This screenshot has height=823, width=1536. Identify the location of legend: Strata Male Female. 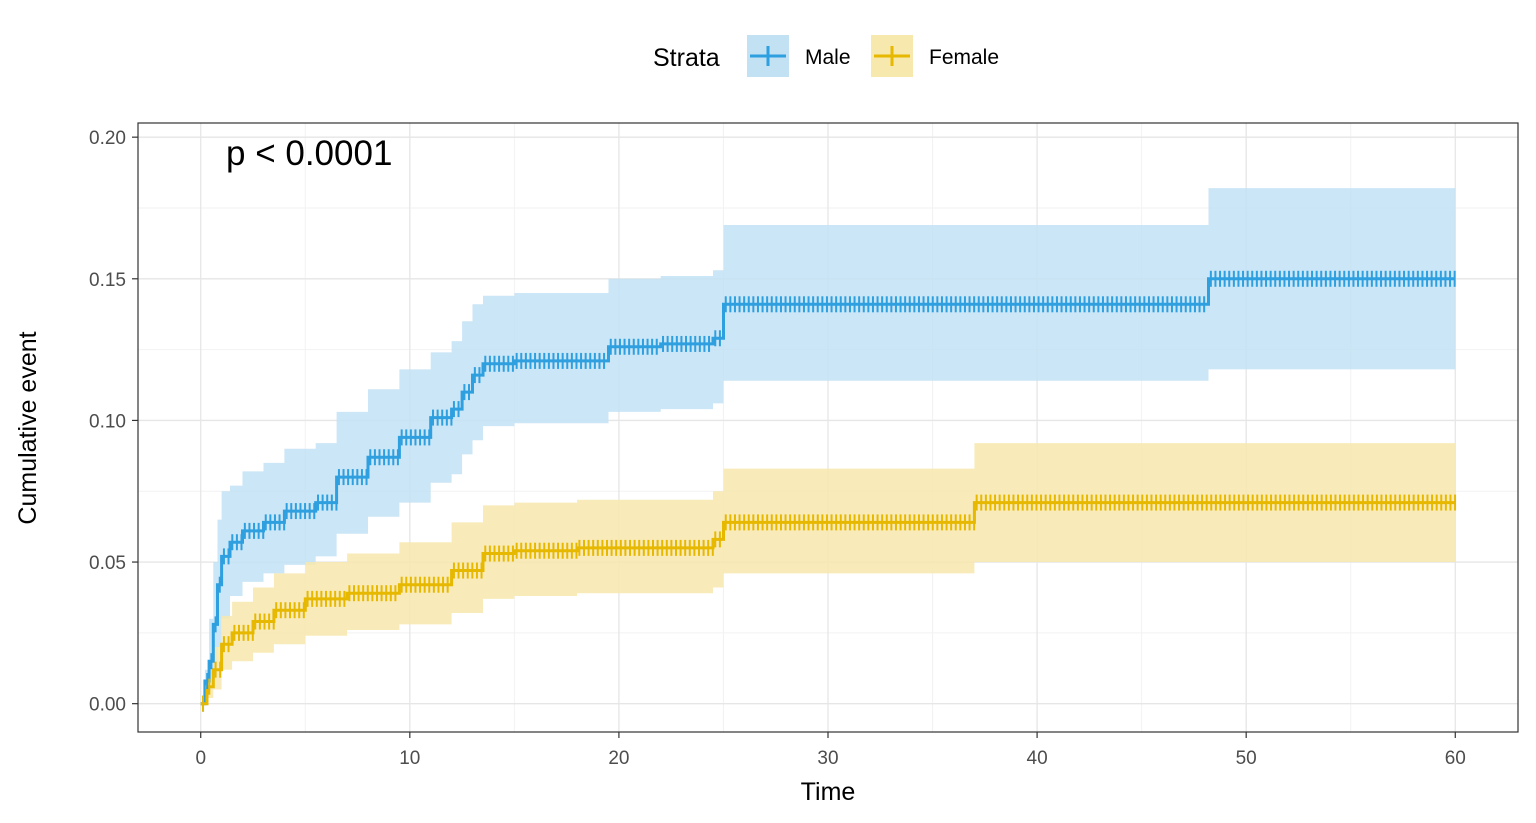
(826, 56).